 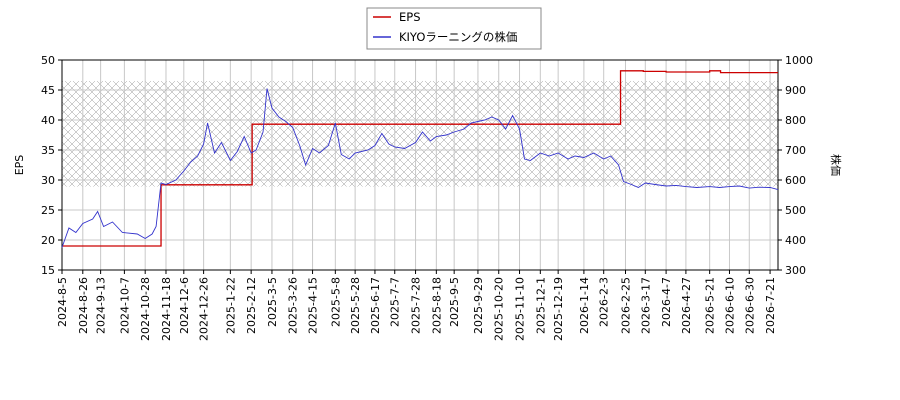 What do you see at coordinates (499, 309) in the screenshot?
I see `x-tick-label: 2025-10-20` at bounding box center [499, 309].